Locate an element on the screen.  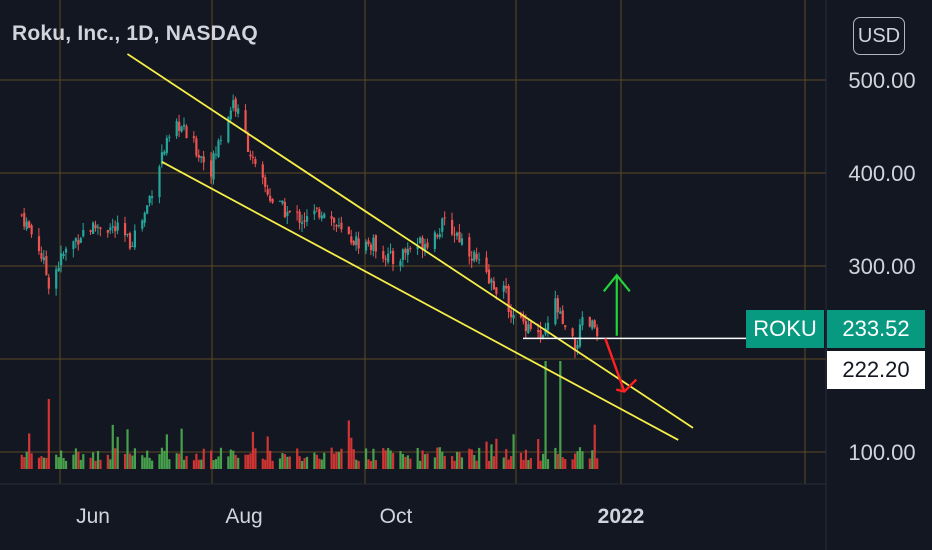
symbol-price-badge: ROKU is located at coordinates (785, 329).